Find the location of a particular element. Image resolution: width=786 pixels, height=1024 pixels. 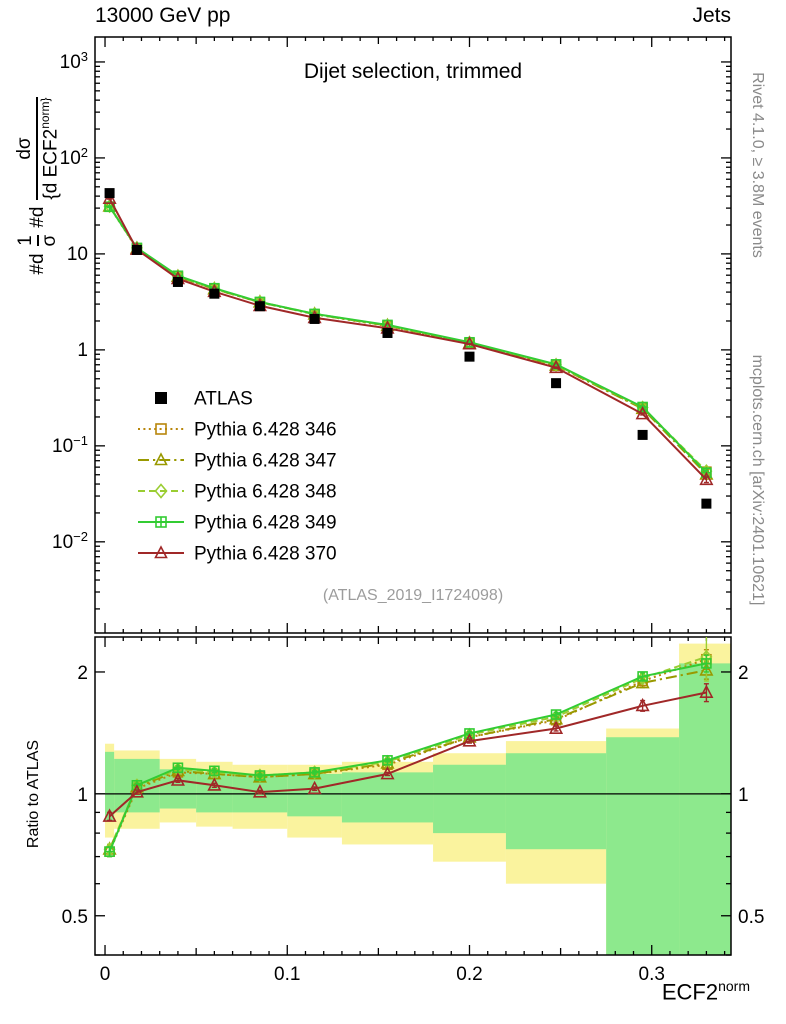

ylabel-fraction-1: 1 σ is located at coordinates (37, 240).